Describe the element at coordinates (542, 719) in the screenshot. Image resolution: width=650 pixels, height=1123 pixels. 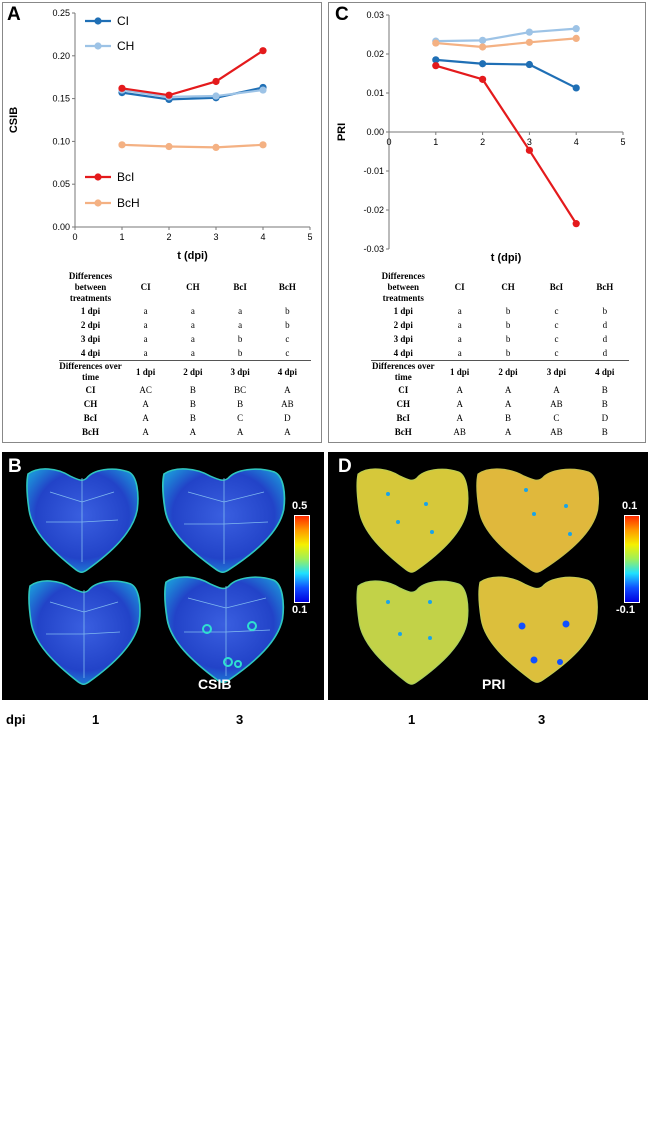
I see `dpi-d3: 3` at that location.